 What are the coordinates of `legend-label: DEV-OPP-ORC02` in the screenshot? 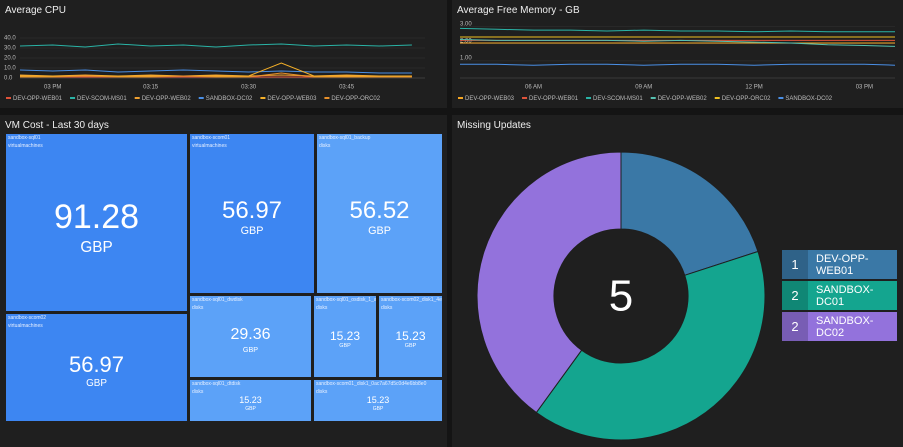 It's located at (355, 99).